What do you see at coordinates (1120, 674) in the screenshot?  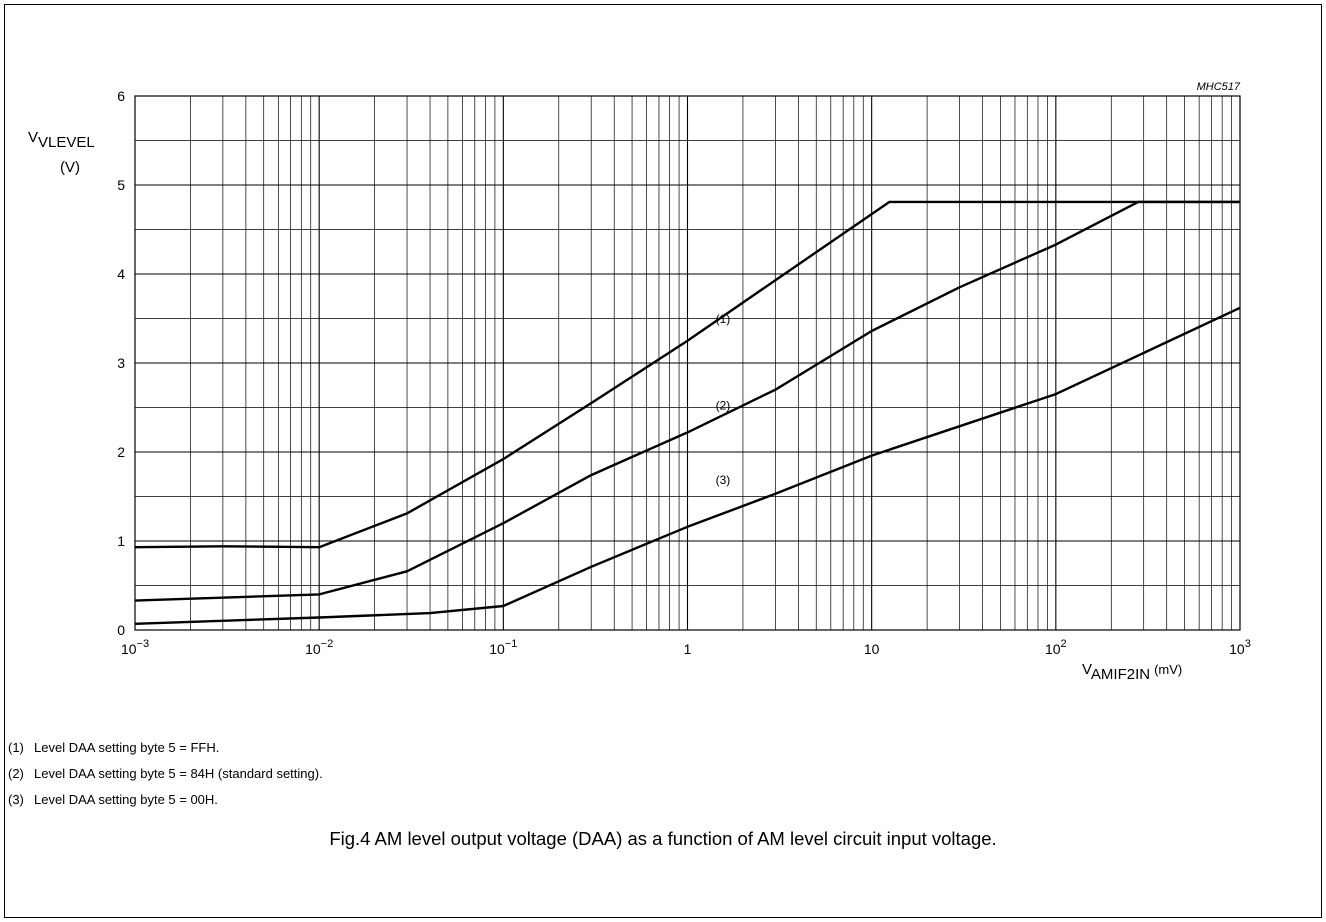 I see `x-axis-label-sub: AMIF2IN` at bounding box center [1120, 674].